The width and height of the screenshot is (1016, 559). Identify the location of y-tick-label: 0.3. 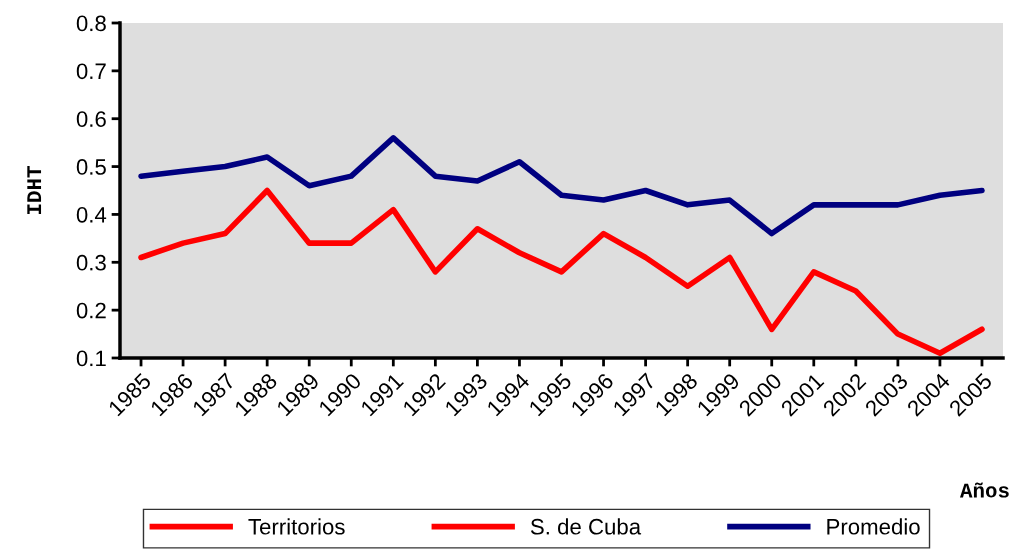
(91, 262).